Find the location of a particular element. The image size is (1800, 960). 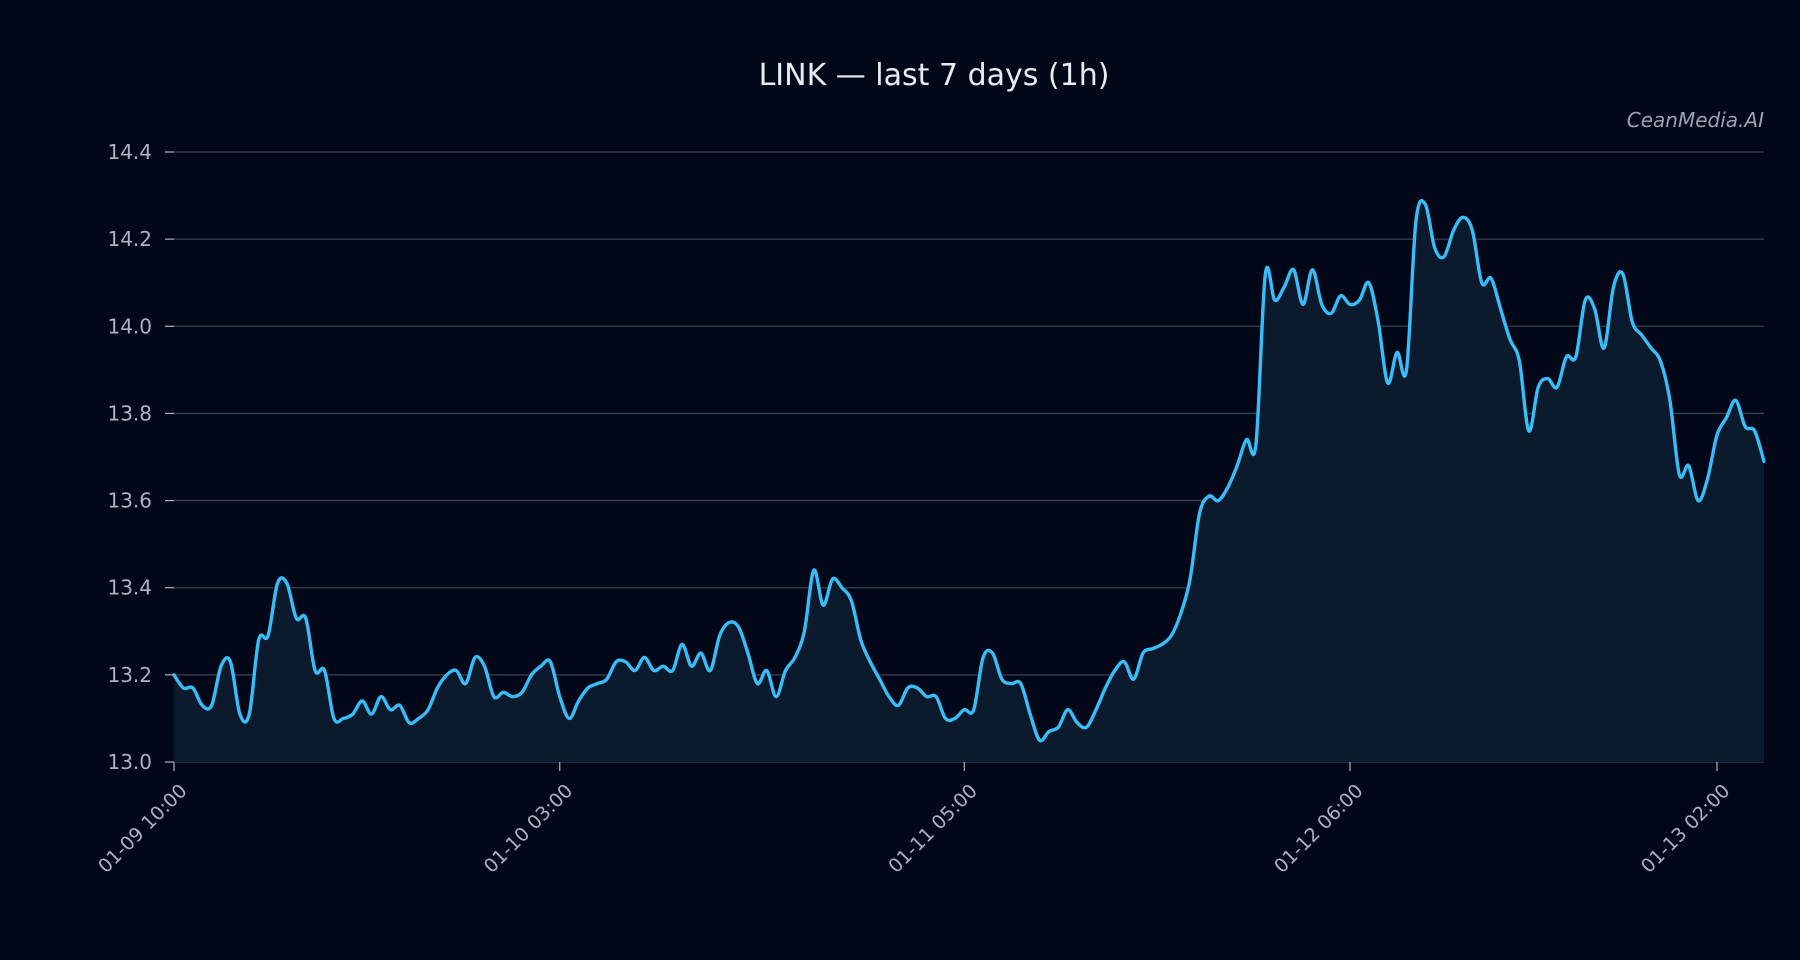

xtick-label: 01-09 10:00 is located at coordinates (143, 829).